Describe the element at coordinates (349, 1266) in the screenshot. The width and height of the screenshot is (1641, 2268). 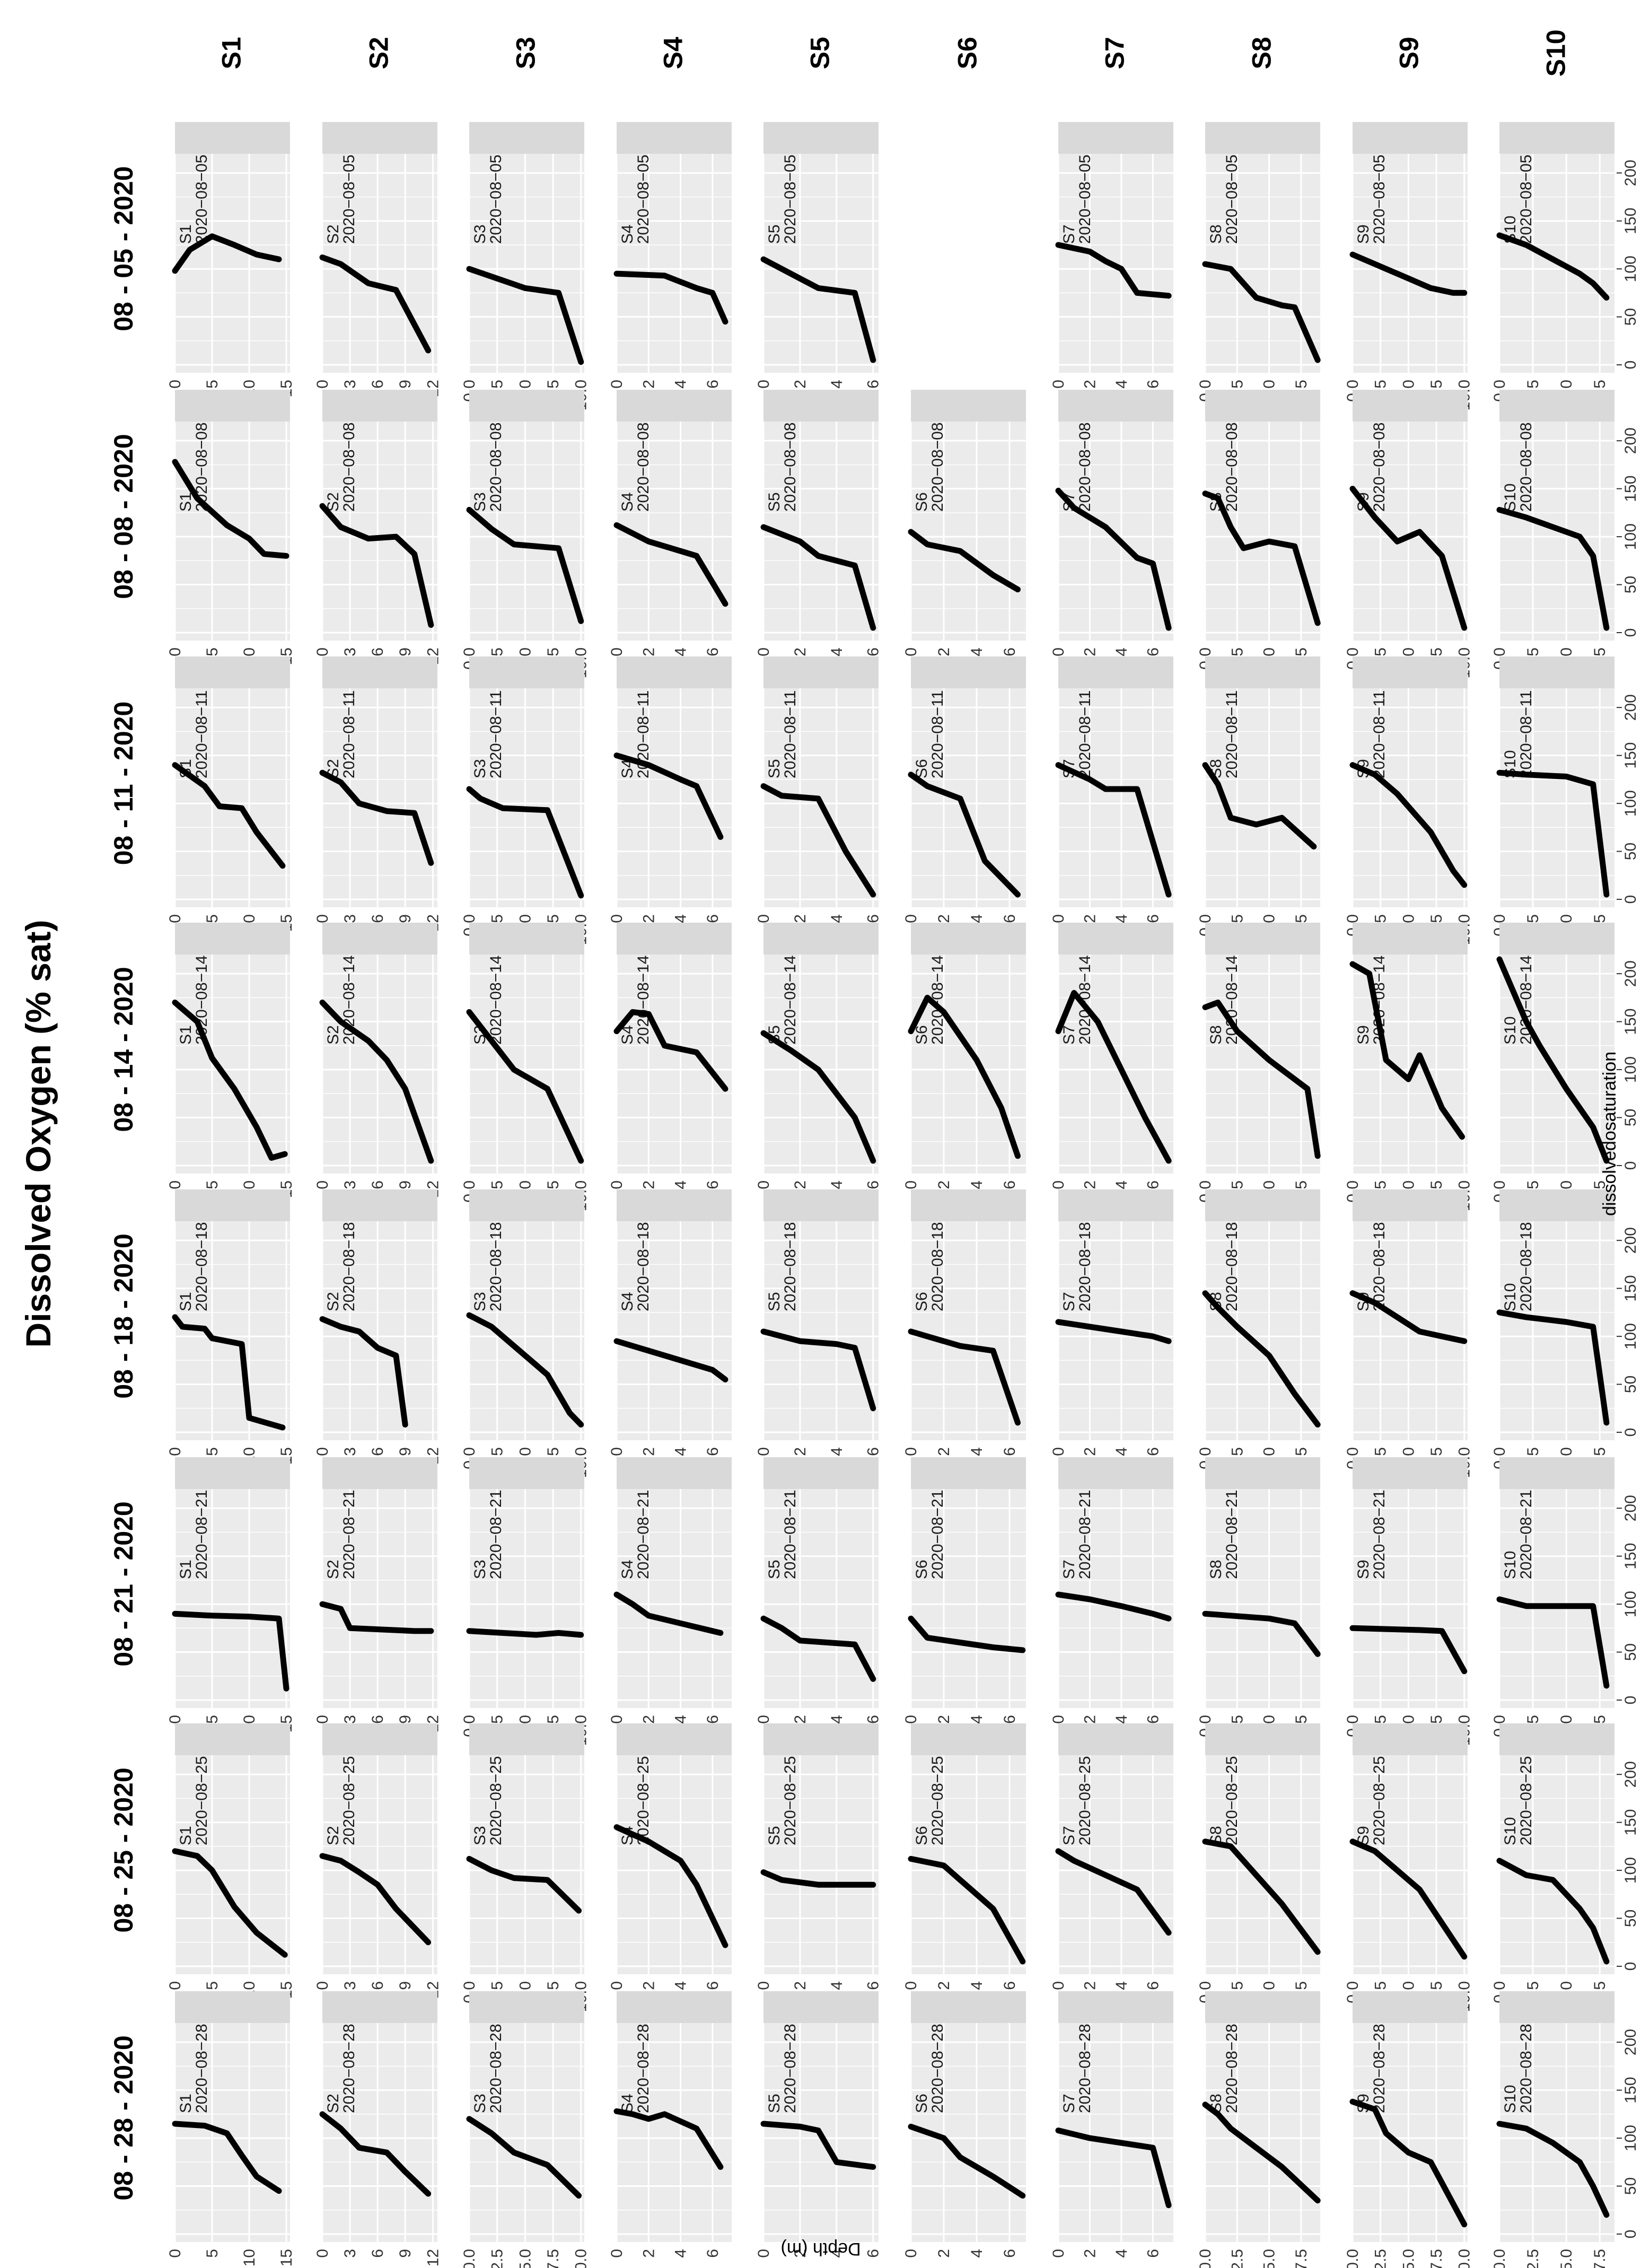
I see `strip-date-label: 2020−08−18` at that location.